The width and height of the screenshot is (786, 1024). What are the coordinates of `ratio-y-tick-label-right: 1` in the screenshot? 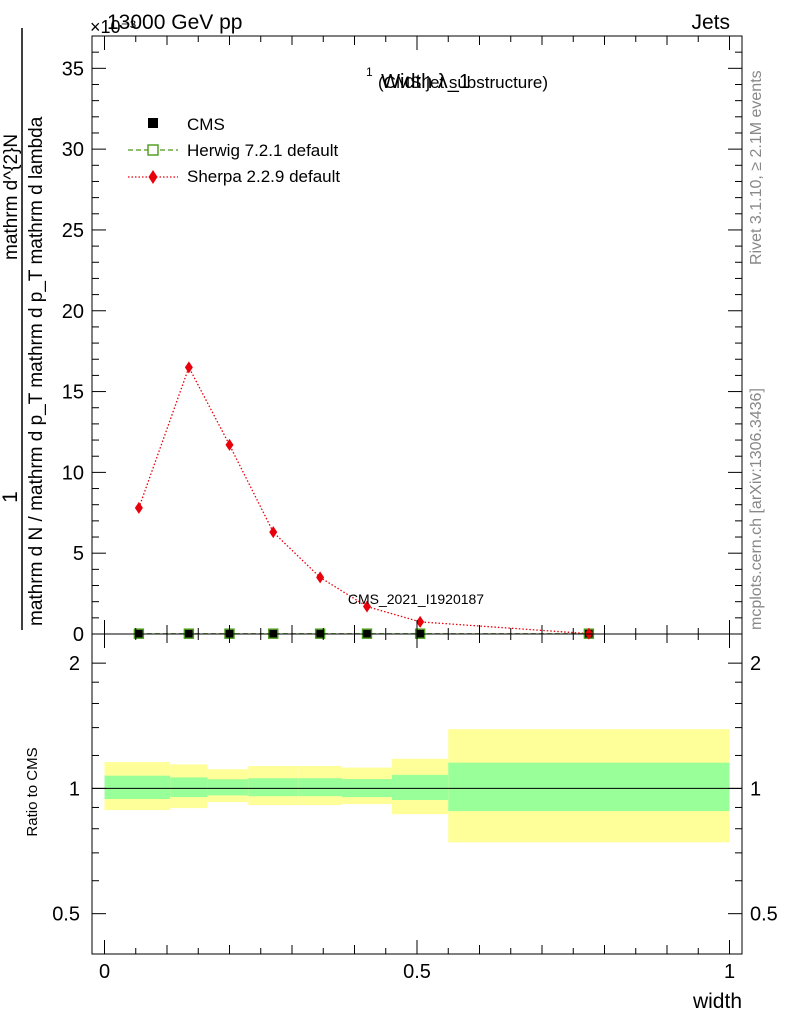 It's located at (755, 789).